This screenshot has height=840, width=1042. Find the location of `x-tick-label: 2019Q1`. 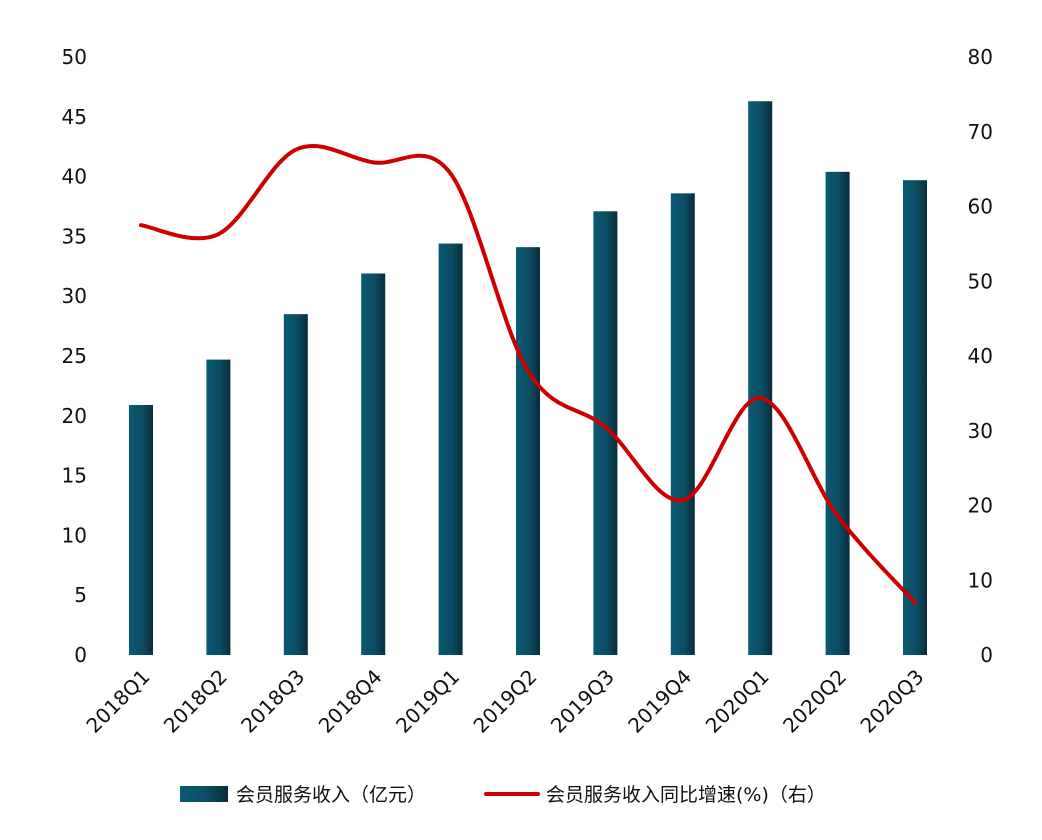

x-tick-label: 2019Q1 is located at coordinates (427, 701).